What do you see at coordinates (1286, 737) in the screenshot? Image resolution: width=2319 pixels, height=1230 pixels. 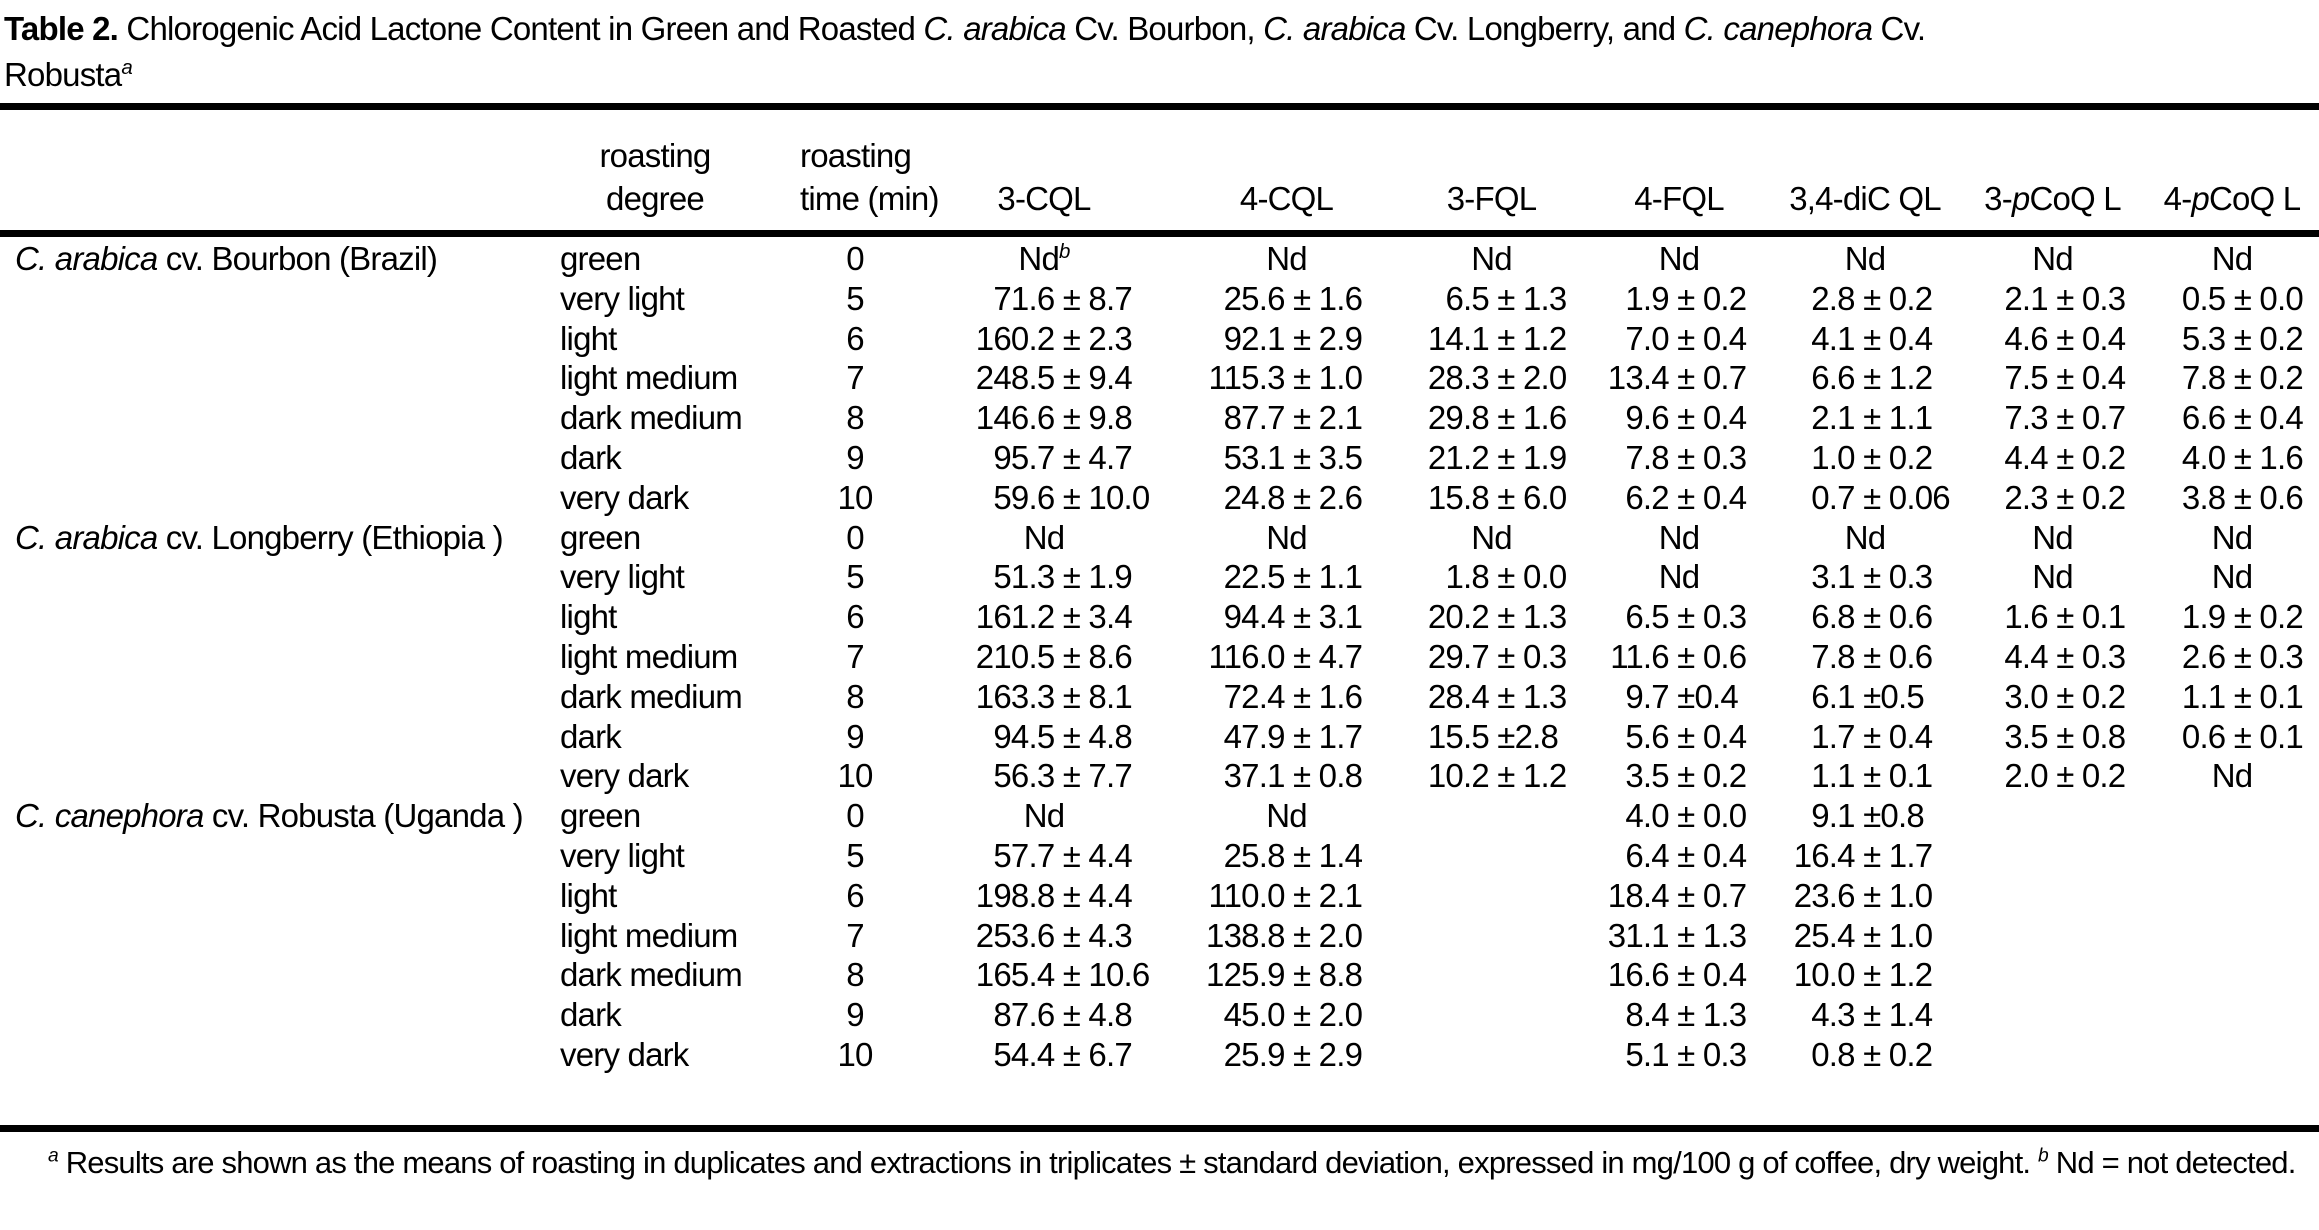 I see `table-cell: 47.9 ± 1.7` at bounding box center [1286, 737].